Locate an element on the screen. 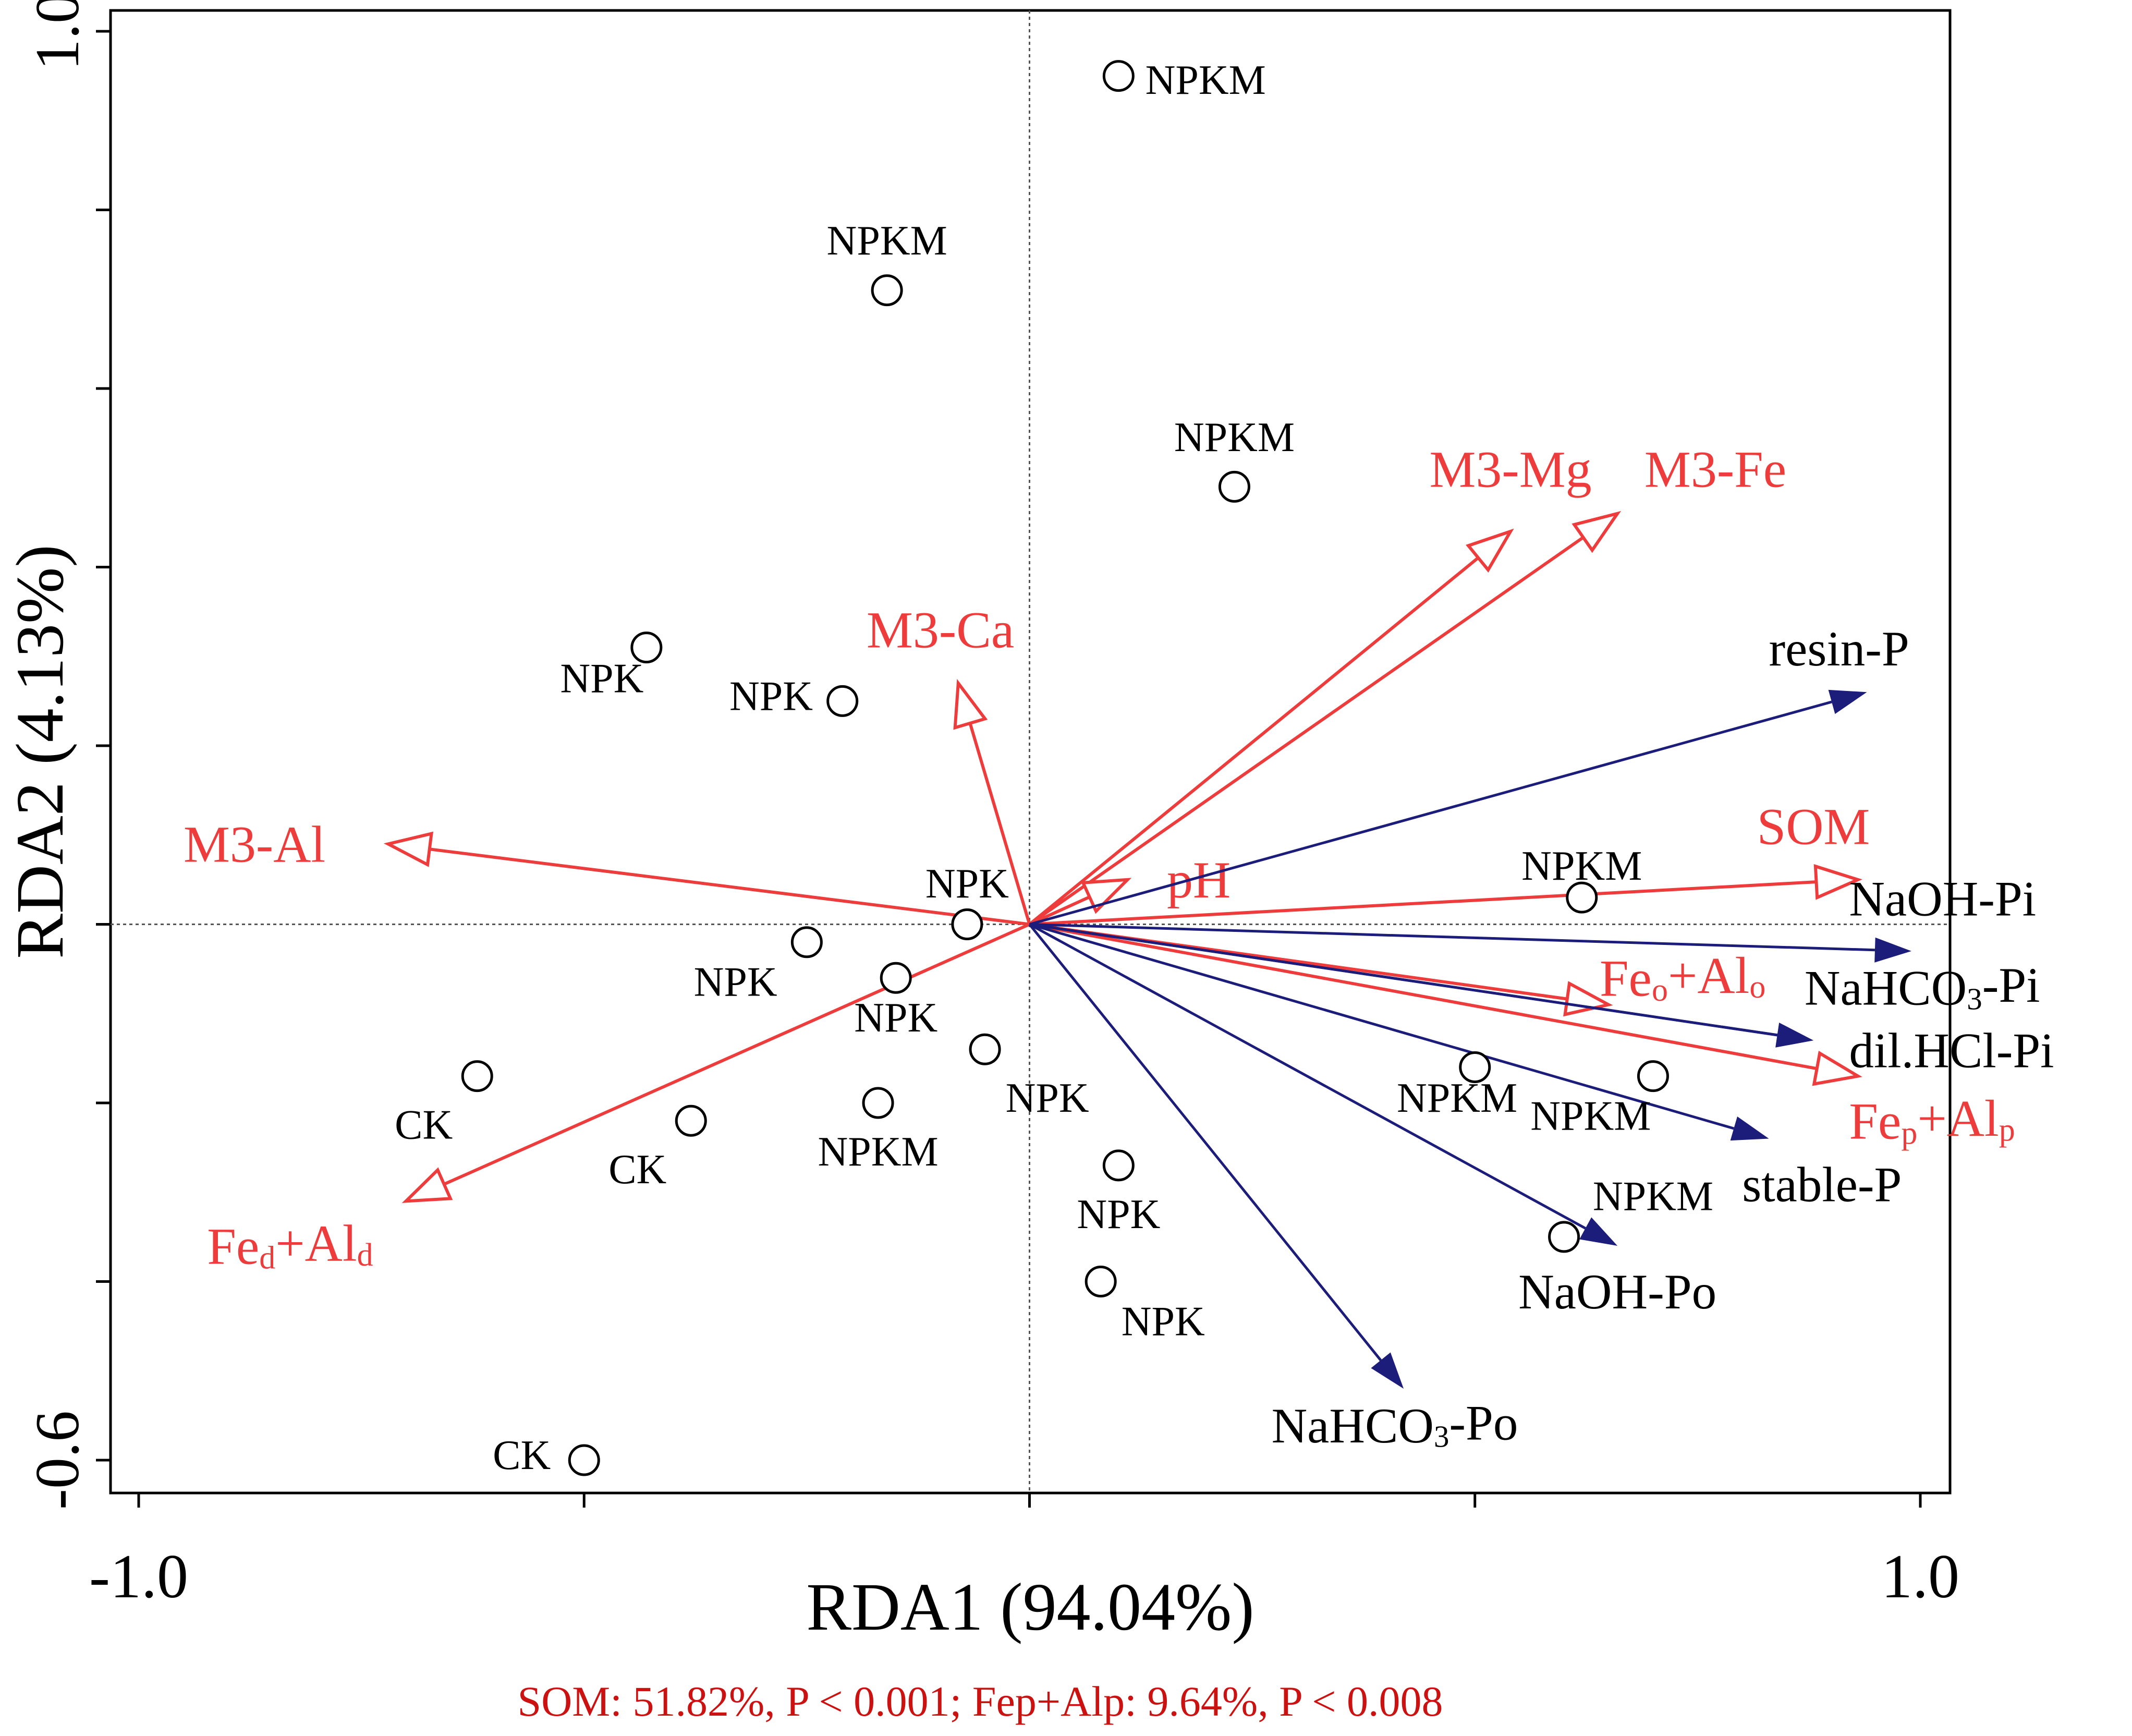  y-tick-label: 1.0 is located at coordinates (57, 35).